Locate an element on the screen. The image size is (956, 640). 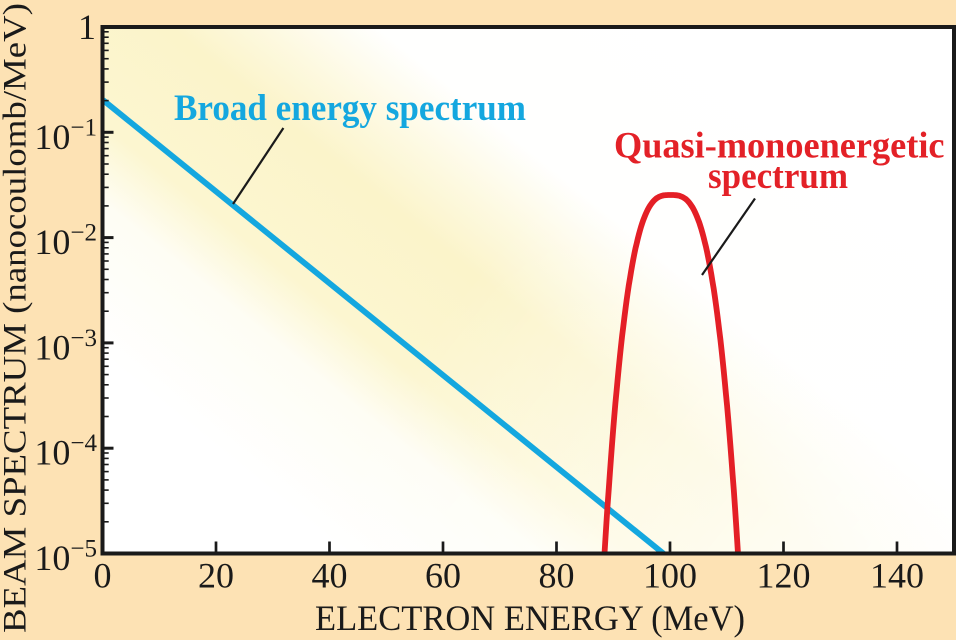
svg-text: 100 is located at coordinates (670, 576).